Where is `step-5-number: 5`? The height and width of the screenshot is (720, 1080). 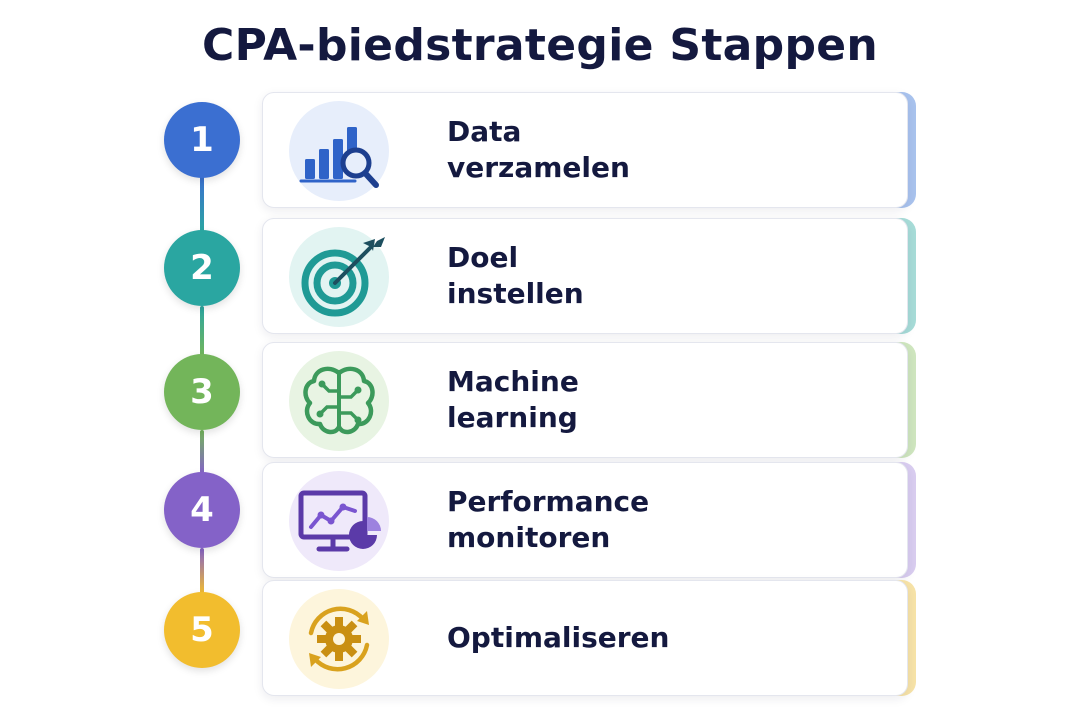 step-5-number: 5 is located at coordinates (202, 630).